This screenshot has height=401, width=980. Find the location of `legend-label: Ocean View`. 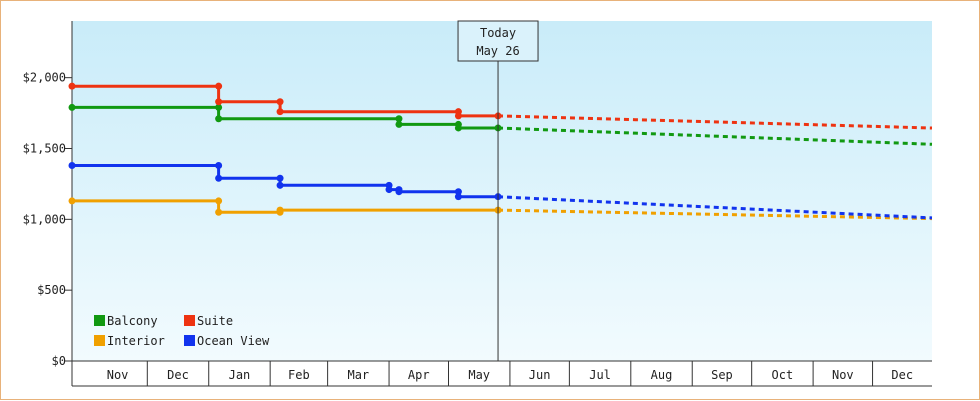

legend-label: Ocean View is located at coordinates (233, 341).